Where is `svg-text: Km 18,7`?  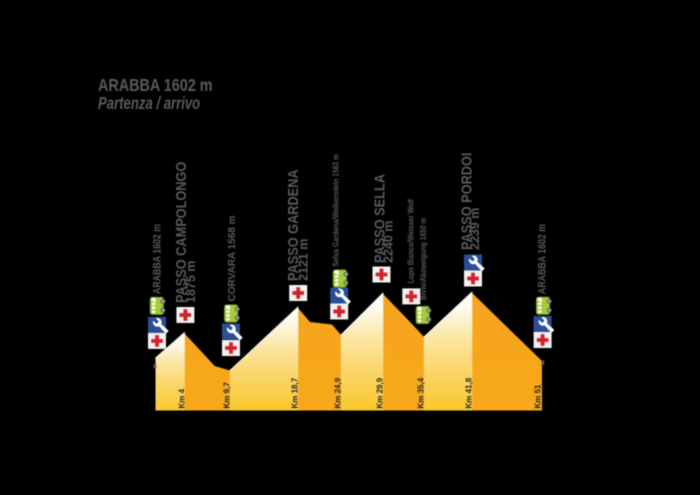 svg-text: Km 18,7 is located at coordinates (295, 392).